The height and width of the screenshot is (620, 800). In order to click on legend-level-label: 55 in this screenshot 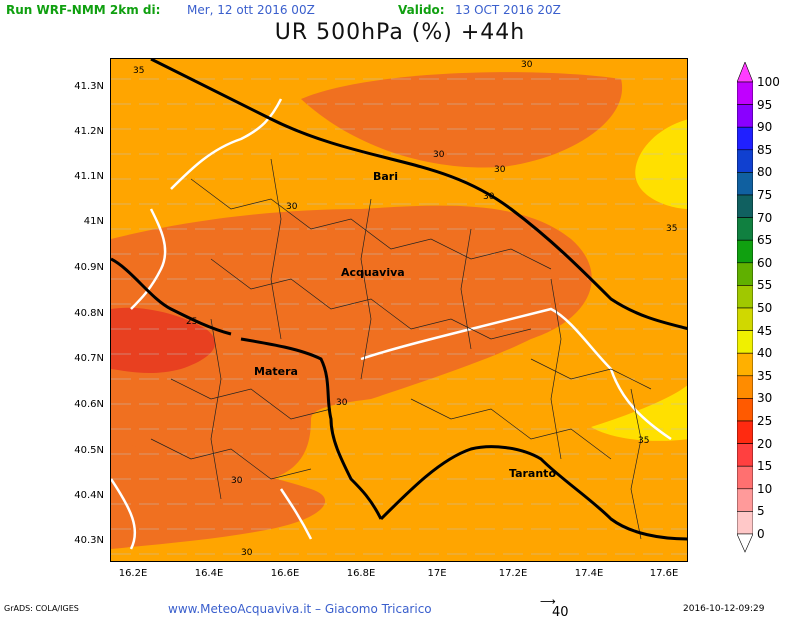, I will do `click(765, 285)`.